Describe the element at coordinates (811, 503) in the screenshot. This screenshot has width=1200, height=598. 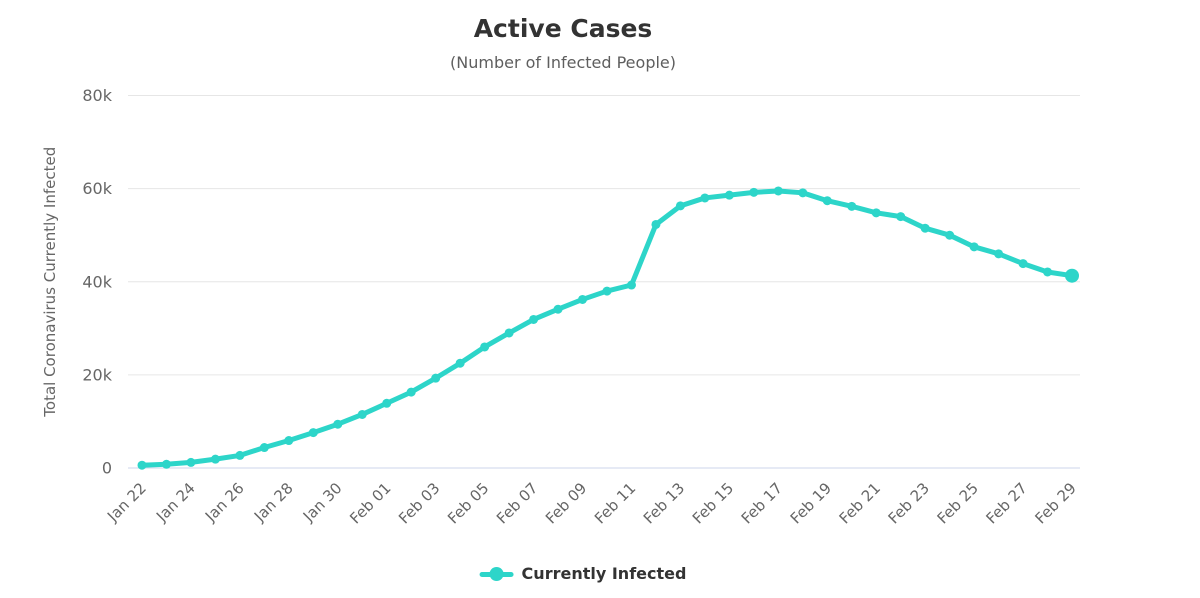
I see `x-tick-label: Feb 19` at that location.